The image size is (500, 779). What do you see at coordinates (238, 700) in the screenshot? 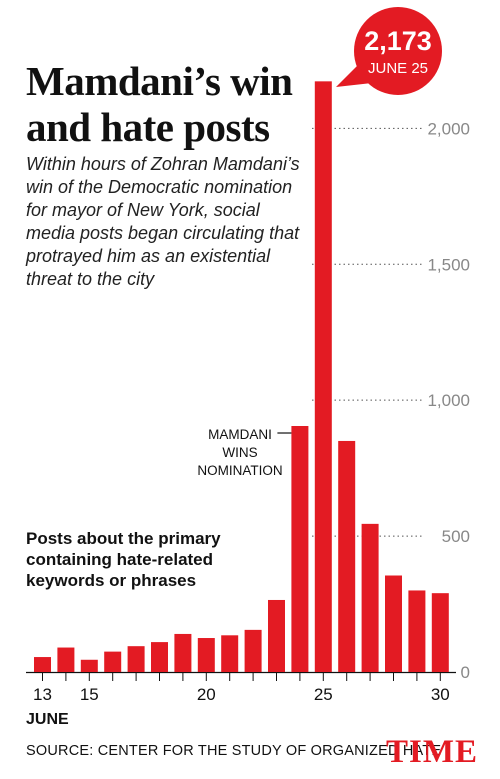
I see `x-tick-labels: 13 15 20 25 30 JUNE` at bounding box center [238, 700].